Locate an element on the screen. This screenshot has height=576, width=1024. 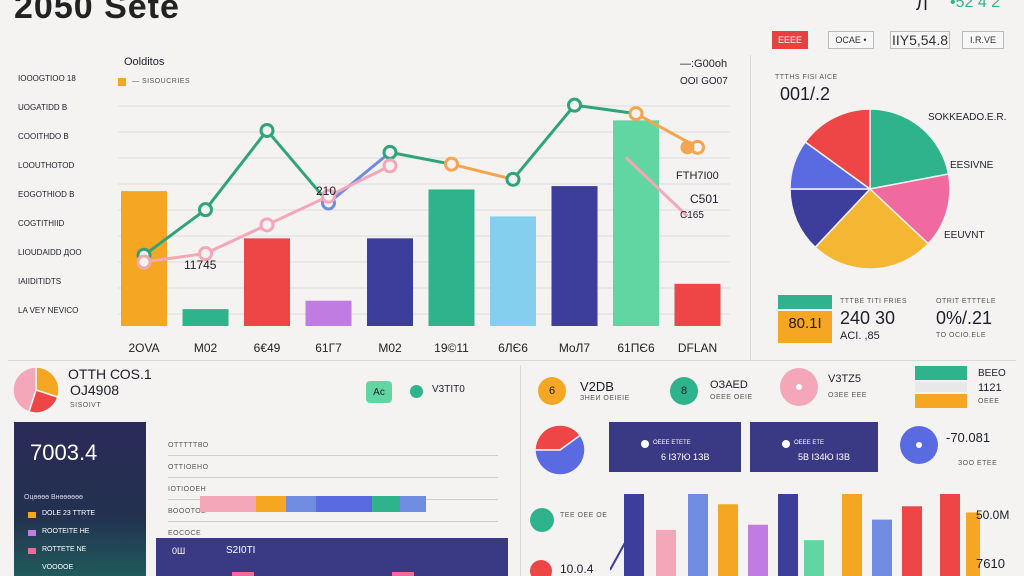
y-label: LOOUTHOTOD is located at coordinates (46, 165).